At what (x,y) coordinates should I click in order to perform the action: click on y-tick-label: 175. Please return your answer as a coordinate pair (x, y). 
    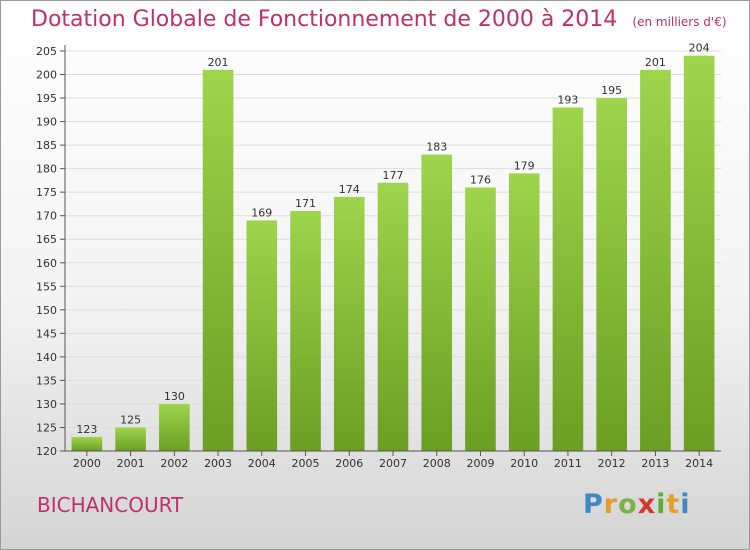
    Looking at the image, I should click on (46, 192).